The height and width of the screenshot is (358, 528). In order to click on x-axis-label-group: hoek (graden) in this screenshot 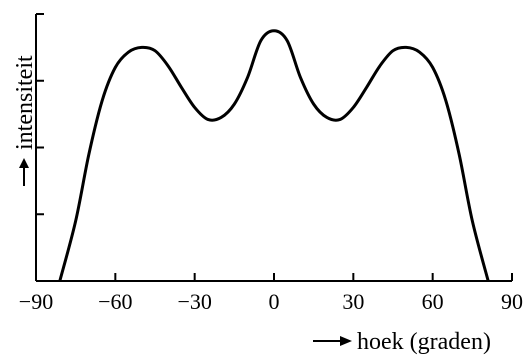, I will do `click(402, 342)`.